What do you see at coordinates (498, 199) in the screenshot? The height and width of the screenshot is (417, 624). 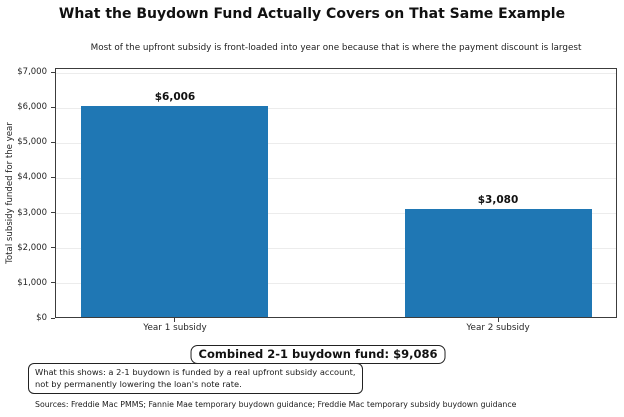 I see `bar-value-label: $3,080` at bounding box center [498, 199].